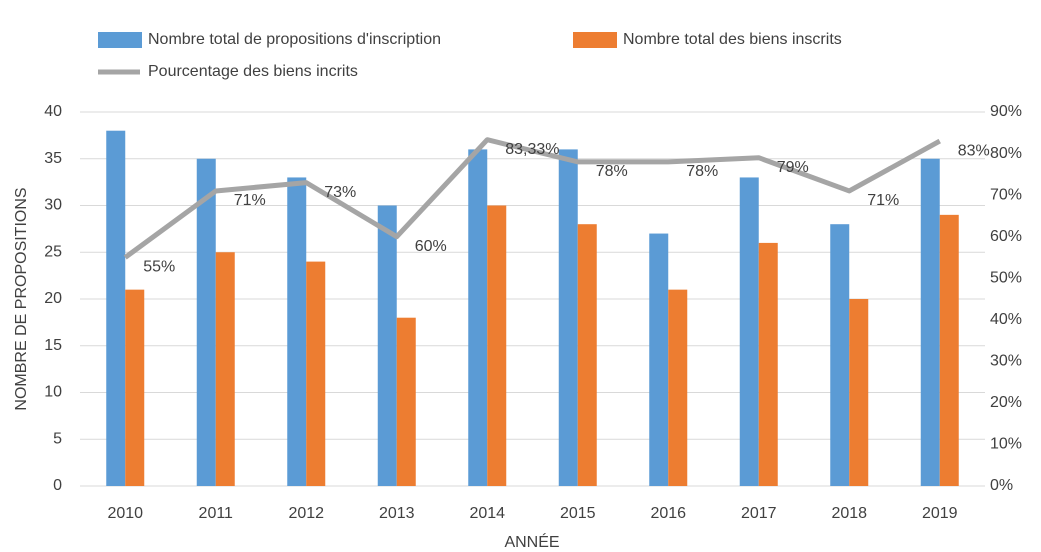  I want to click on y-axis-label: NOMBRE DE PROPOSITIONS, so click(21, 298).